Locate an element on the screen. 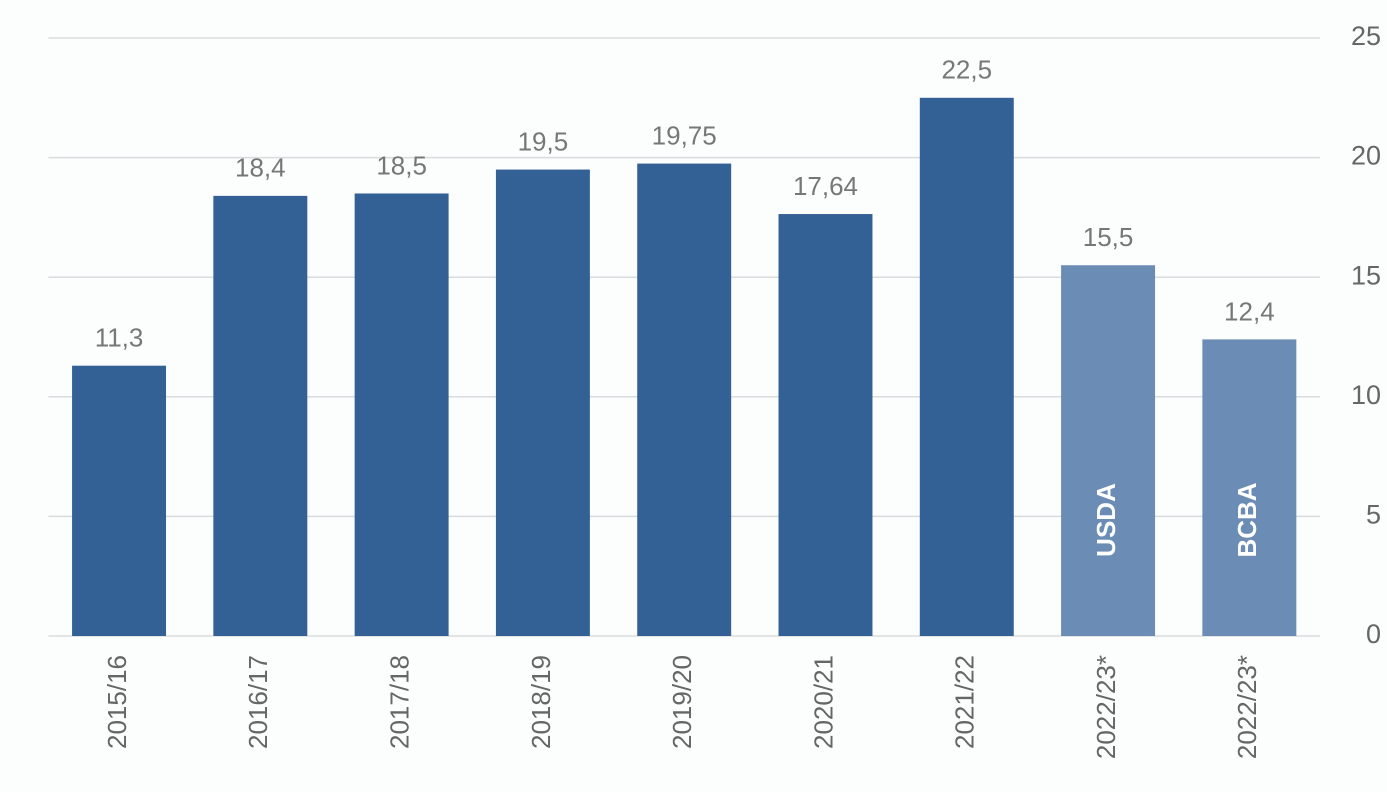 This screenshot has width=1387, height=792. value-label: 15,5 is located at coordinates (1108, 237).